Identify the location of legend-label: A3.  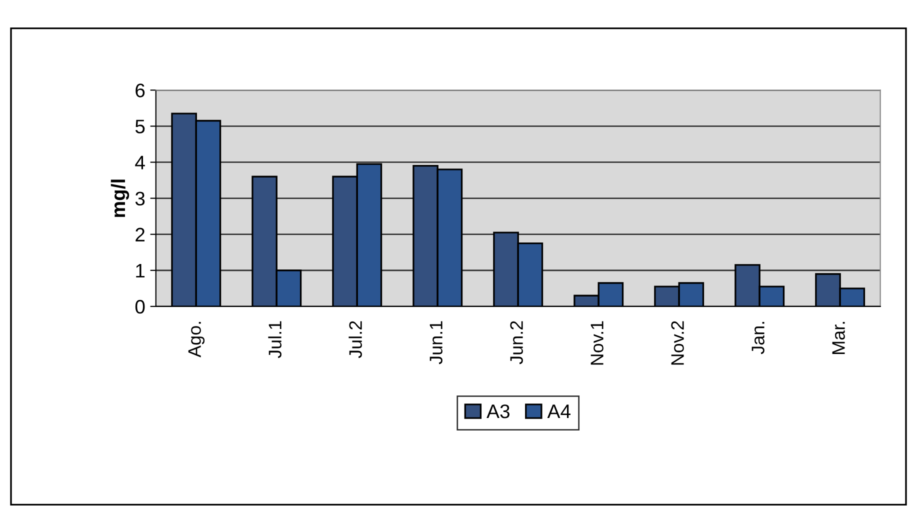
(498, 411).